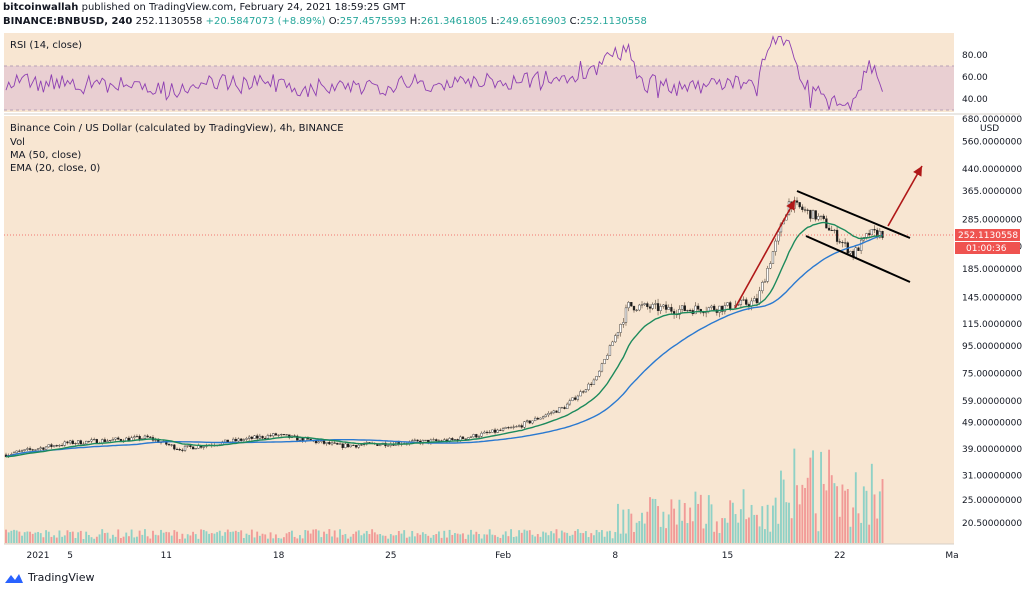 This screenshot has height=593, width=1024. I want to click on publisher-name: bitcoinwallah, so click(41, 7).